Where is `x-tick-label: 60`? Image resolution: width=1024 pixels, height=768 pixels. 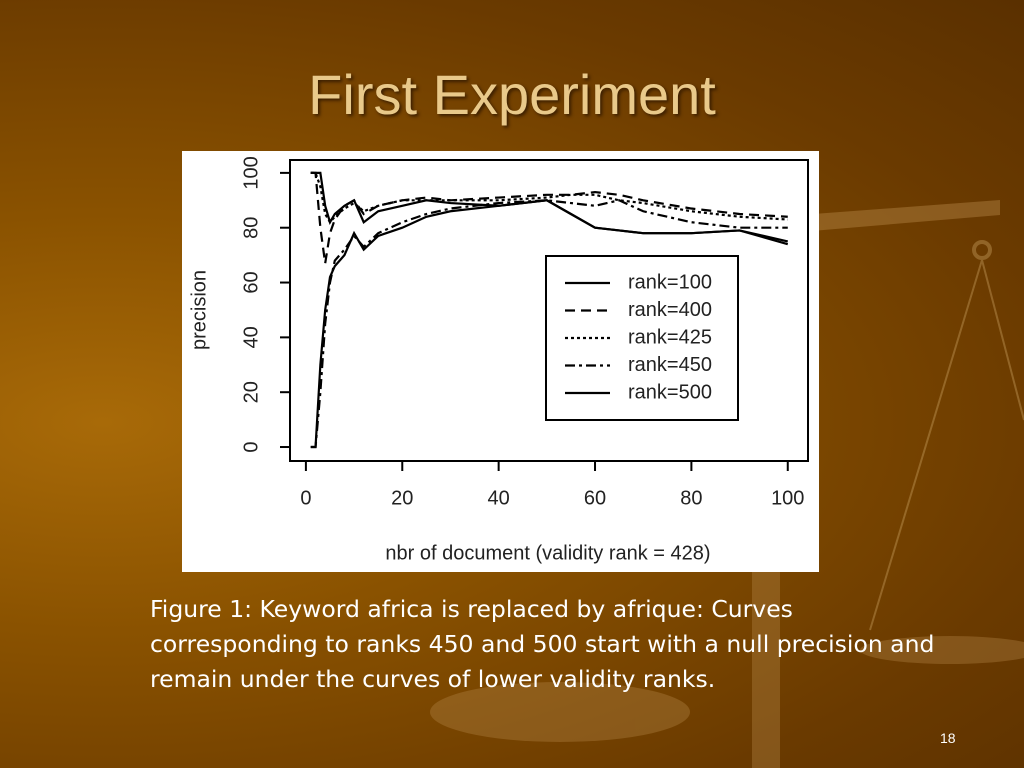 x-tick-label: 60 is located at coordinates (595, 498).